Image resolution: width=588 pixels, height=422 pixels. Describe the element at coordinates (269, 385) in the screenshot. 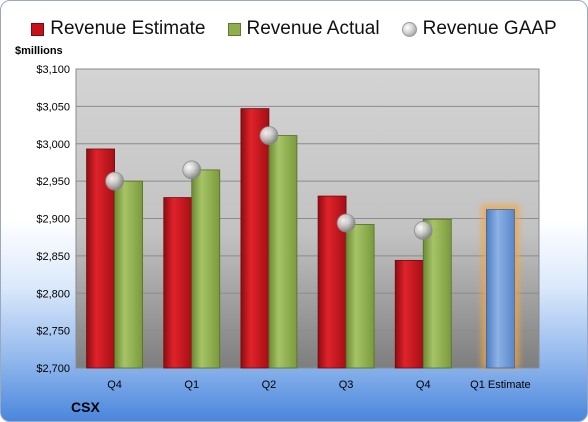

I see `x-tick-label: Q2` at that location.